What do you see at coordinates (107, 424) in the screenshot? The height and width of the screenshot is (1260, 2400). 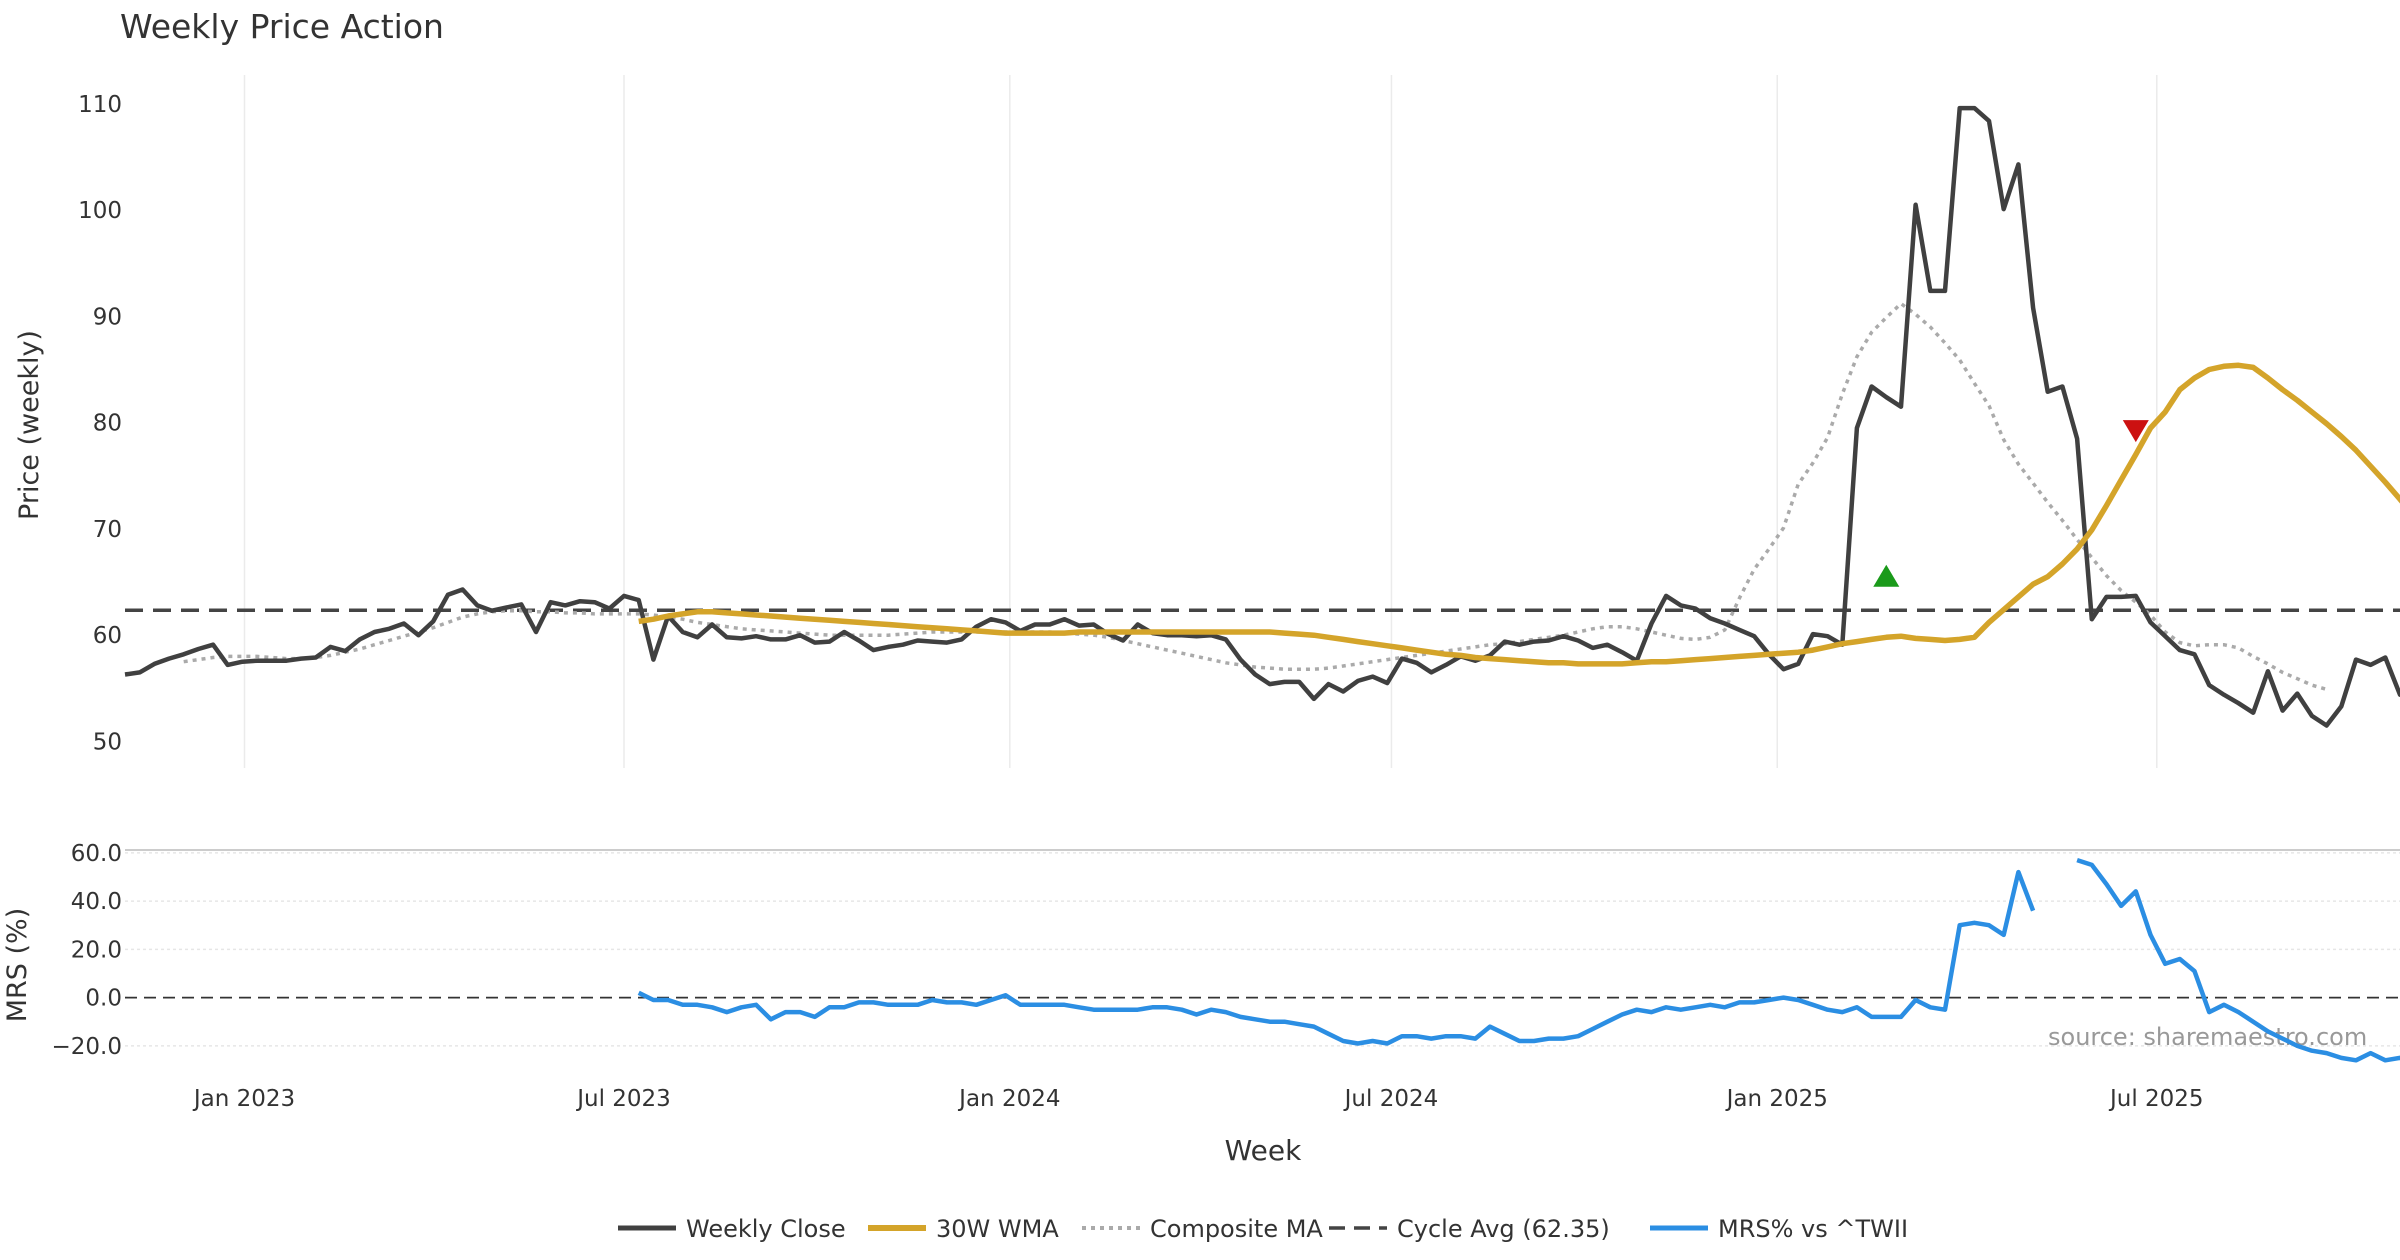 I see `price-y-tick-label: 80` at bounding box center [107, 424].